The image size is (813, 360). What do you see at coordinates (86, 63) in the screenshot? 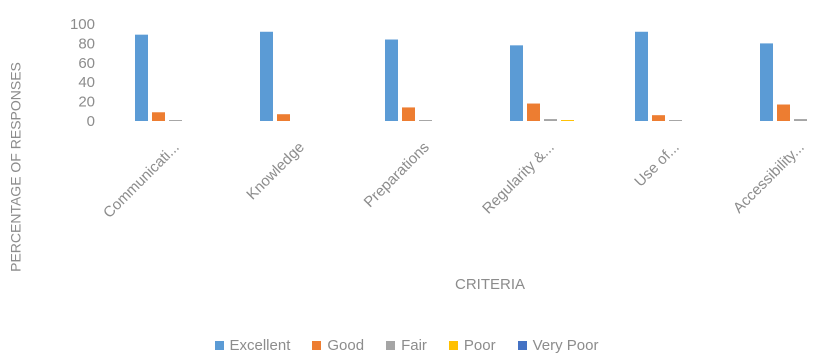
I see `y-tick-label: 60` at bounding box center [86, 63].